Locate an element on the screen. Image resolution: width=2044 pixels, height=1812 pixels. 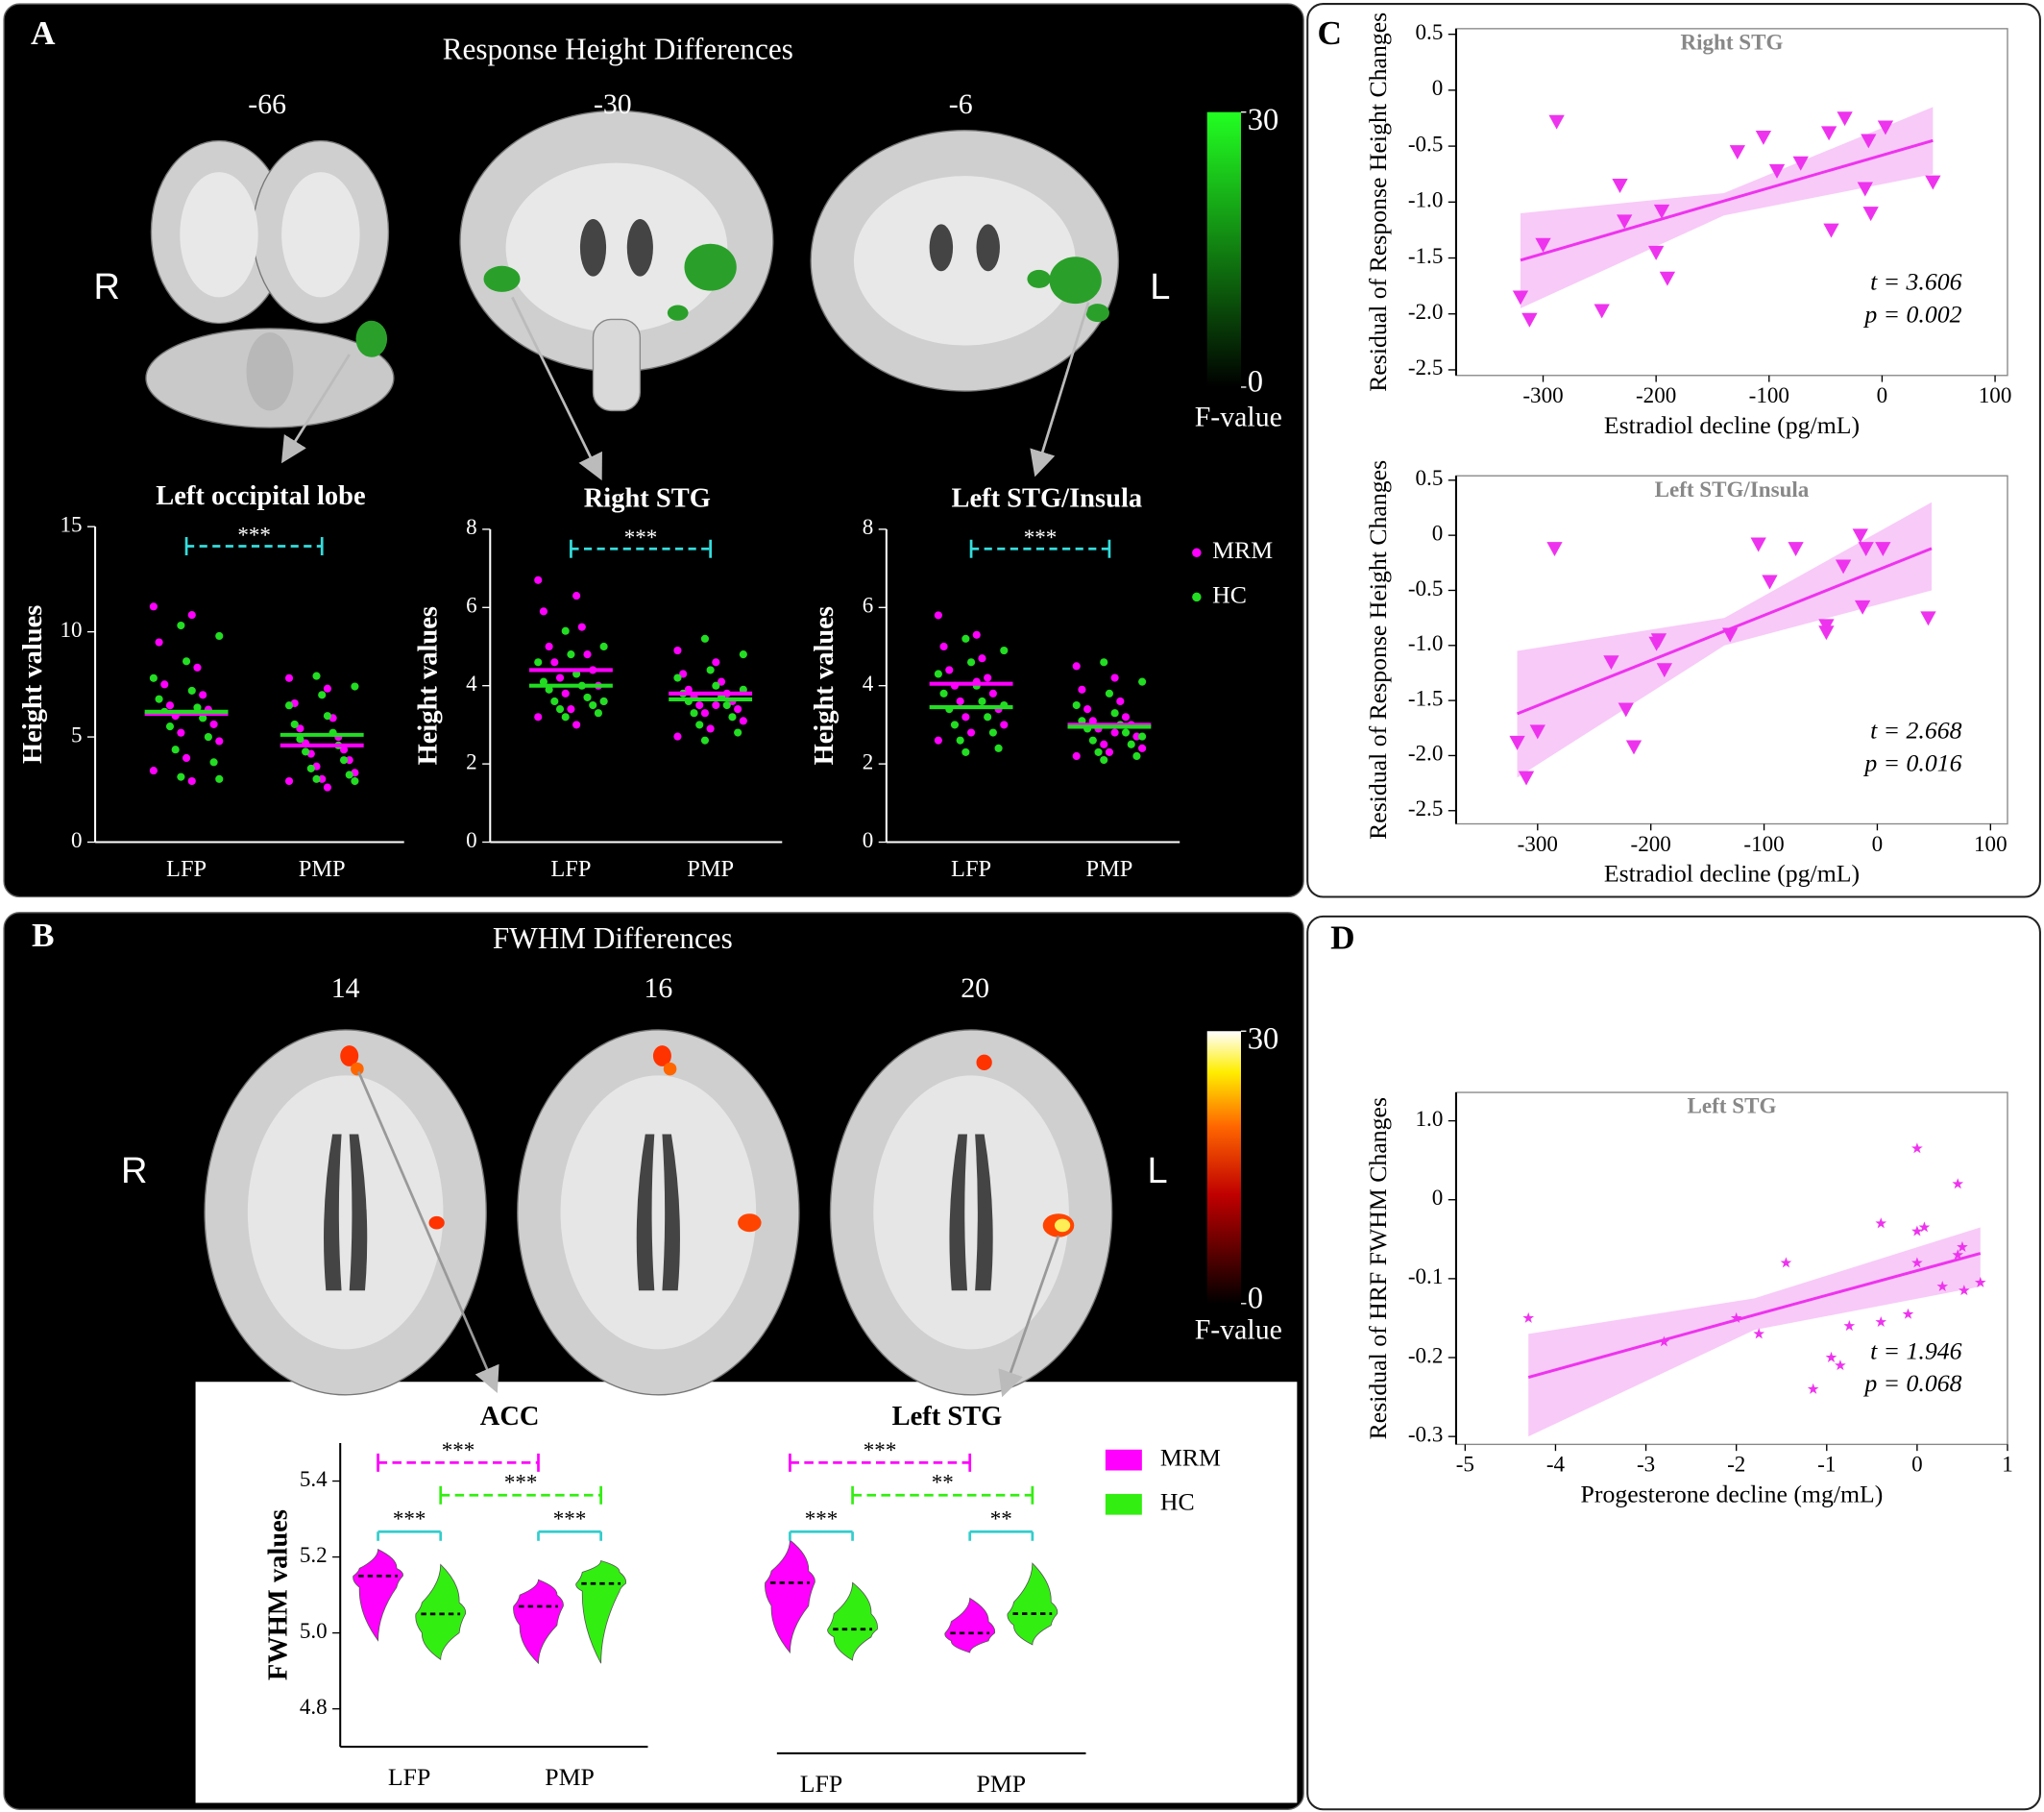
y-tick-label: 1.0 is located at coordinates (1430, 1119).